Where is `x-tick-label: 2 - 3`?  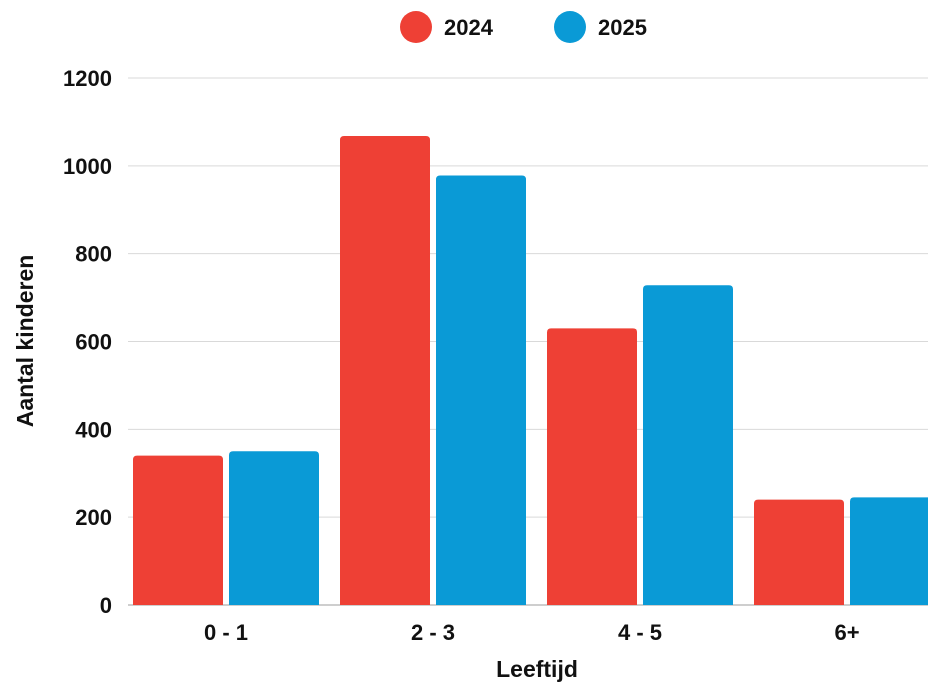 x-tick-label: 2 - 3 is located at coordinates (433, 632).